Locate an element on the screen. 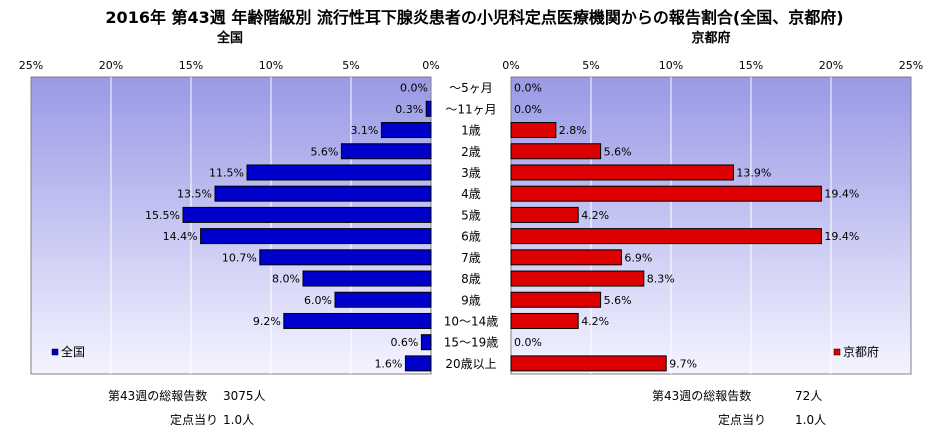 The width and height of the screenshot is (949, 433). national-tick-label: 25% is located at coordinates (31, 65).